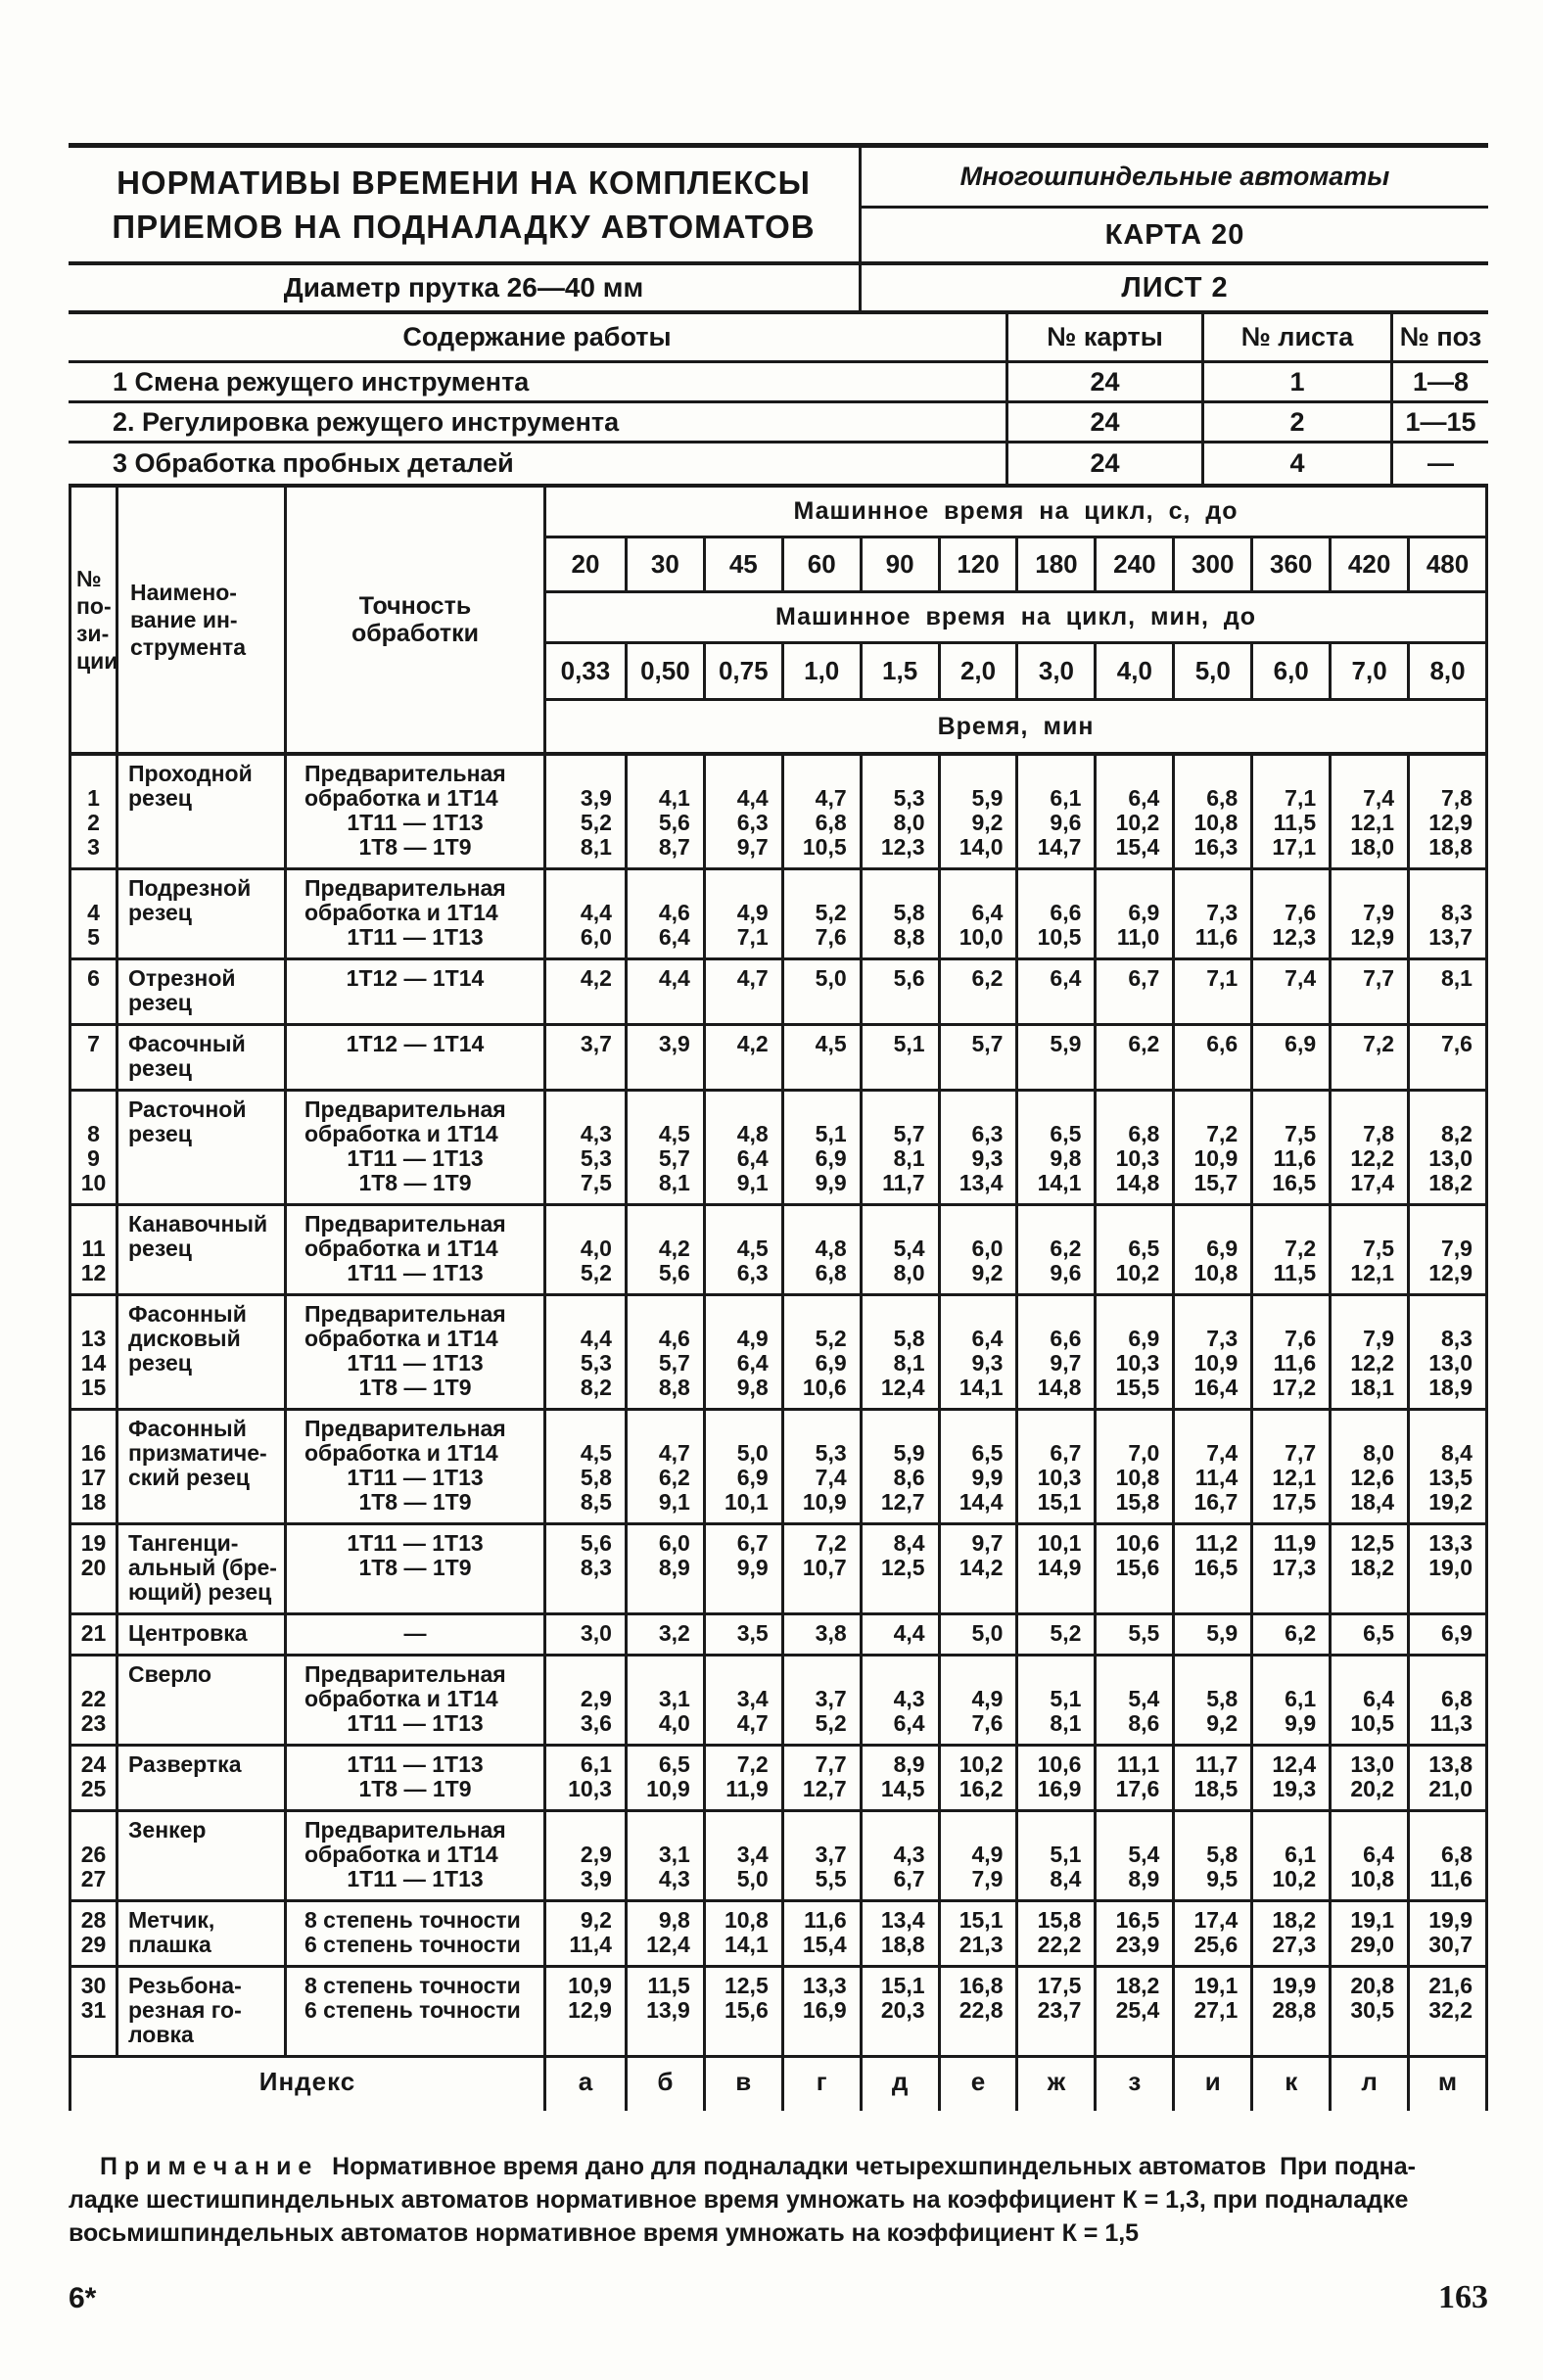 This screenshot has width=1543, height=2380. Describe the element at coordinates (1289, 1917) in the screenshot. I see `time-value-cell: 18,2` at that location.